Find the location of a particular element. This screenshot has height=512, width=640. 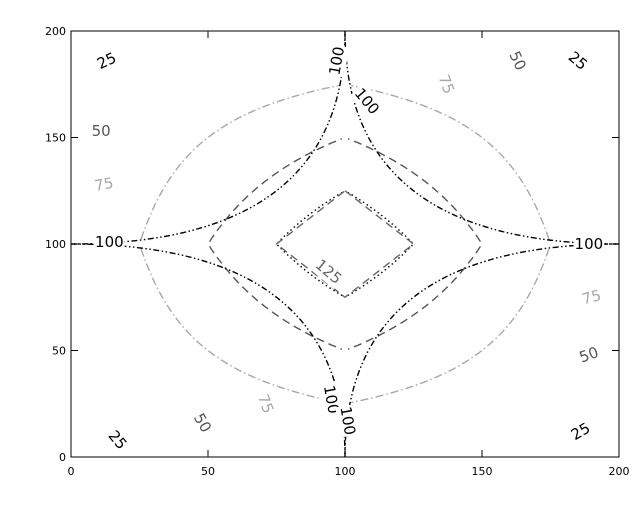

x-tick-label: 50 is located at coordinates (208, 471).